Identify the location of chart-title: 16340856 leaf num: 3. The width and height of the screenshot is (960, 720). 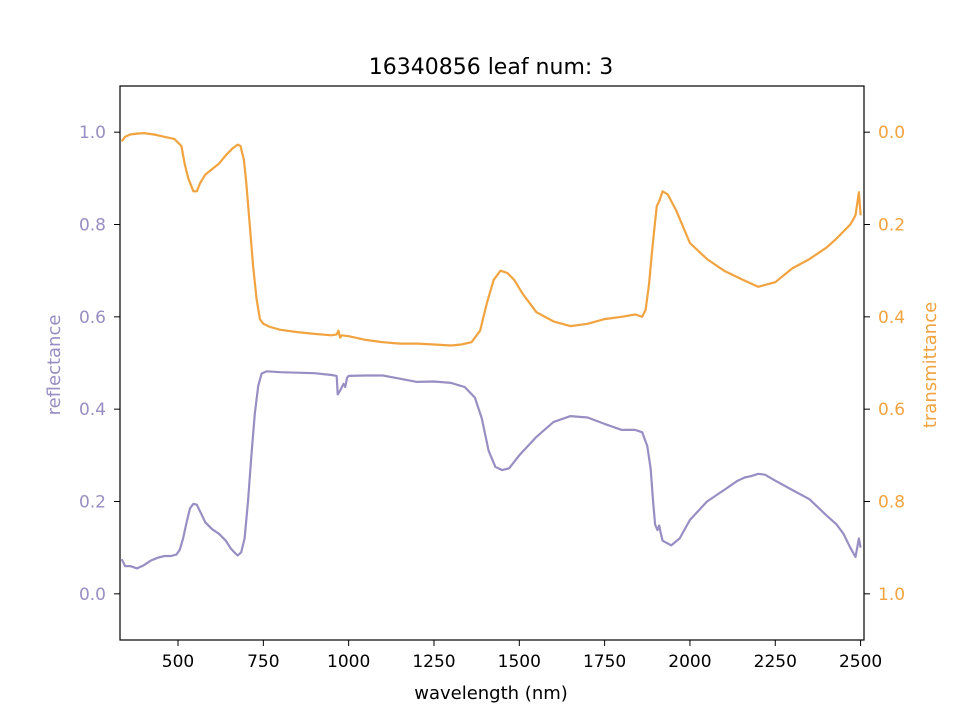
(491, 67).